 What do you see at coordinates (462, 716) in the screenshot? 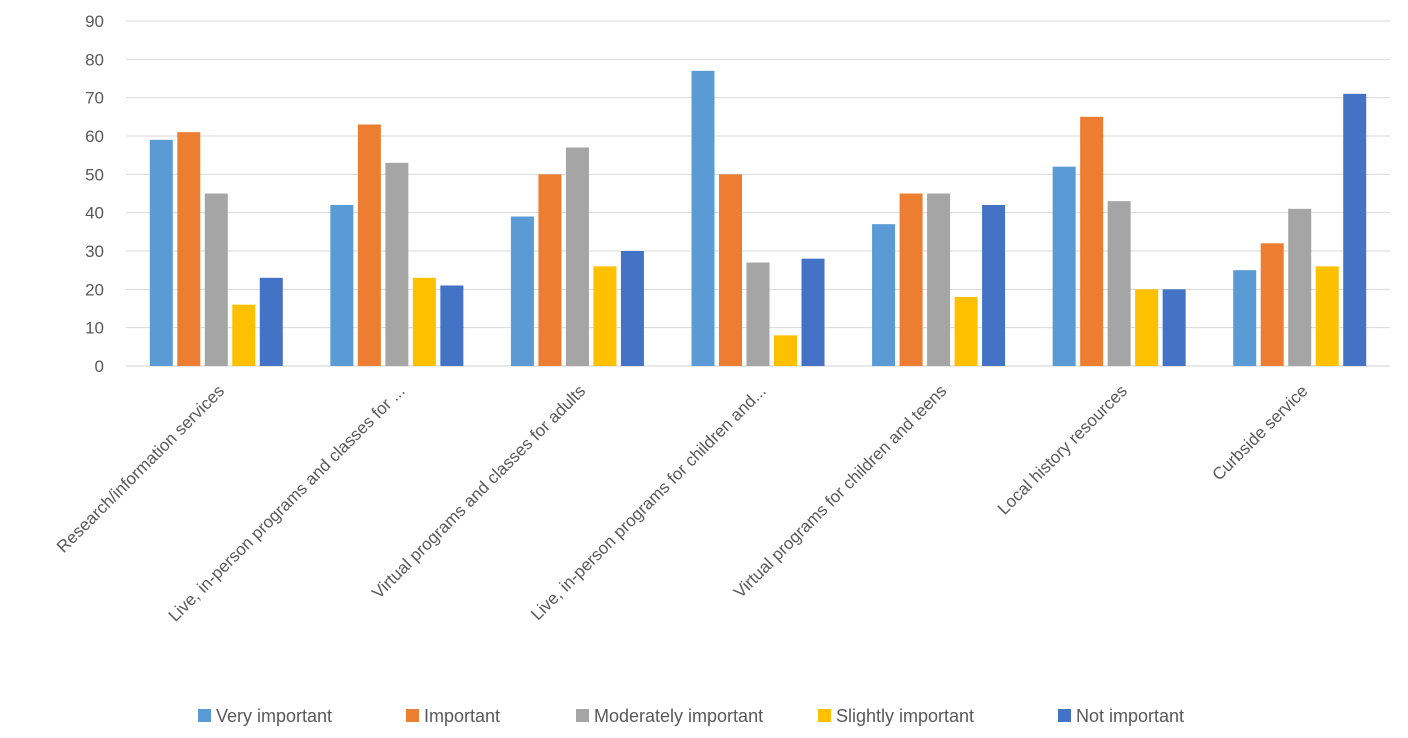
I see `legend-label: Important` at bounding box center [462, 716].